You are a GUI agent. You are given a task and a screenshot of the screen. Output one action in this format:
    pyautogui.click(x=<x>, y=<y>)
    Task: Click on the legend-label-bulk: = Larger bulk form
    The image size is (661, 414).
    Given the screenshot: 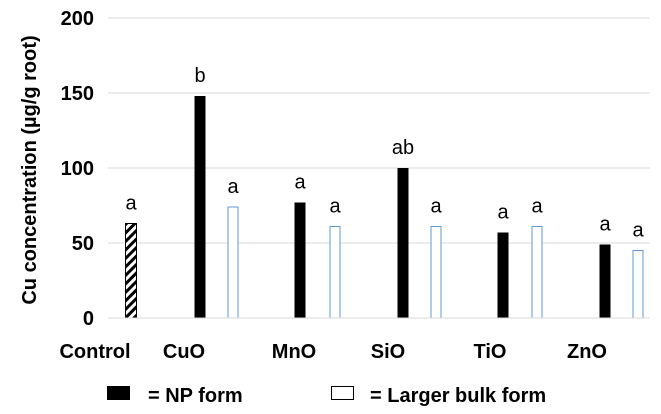 What is the action you would take?
    pyautogui.click(x=458, y=396)
    